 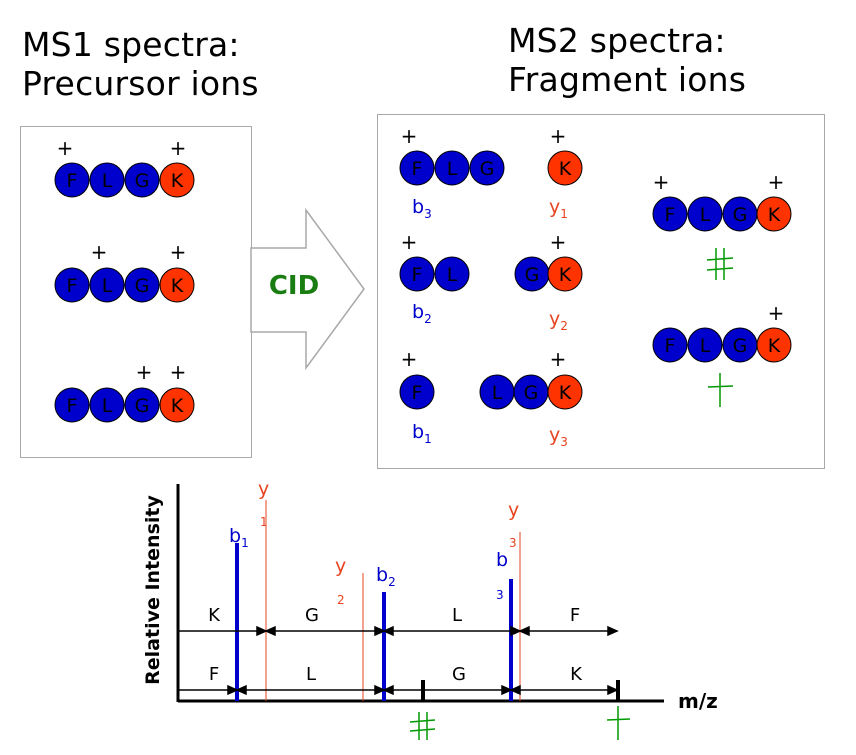 What do you see at coordinates (340, 566) in the screenshot?
I see `peak-label-y2-main: y` at bounding box center [340, 566].